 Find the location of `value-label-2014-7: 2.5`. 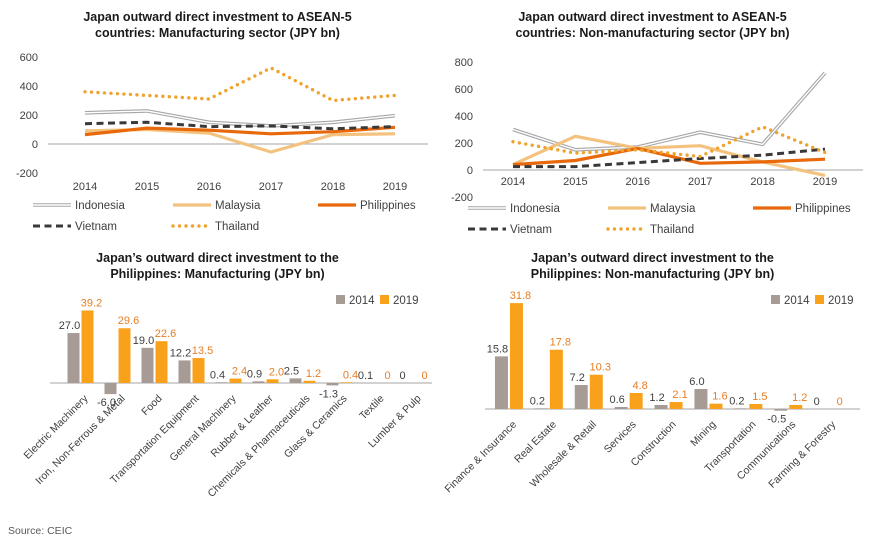

value-label-2014-7: 2.5 is located at coordinates (291, 371).